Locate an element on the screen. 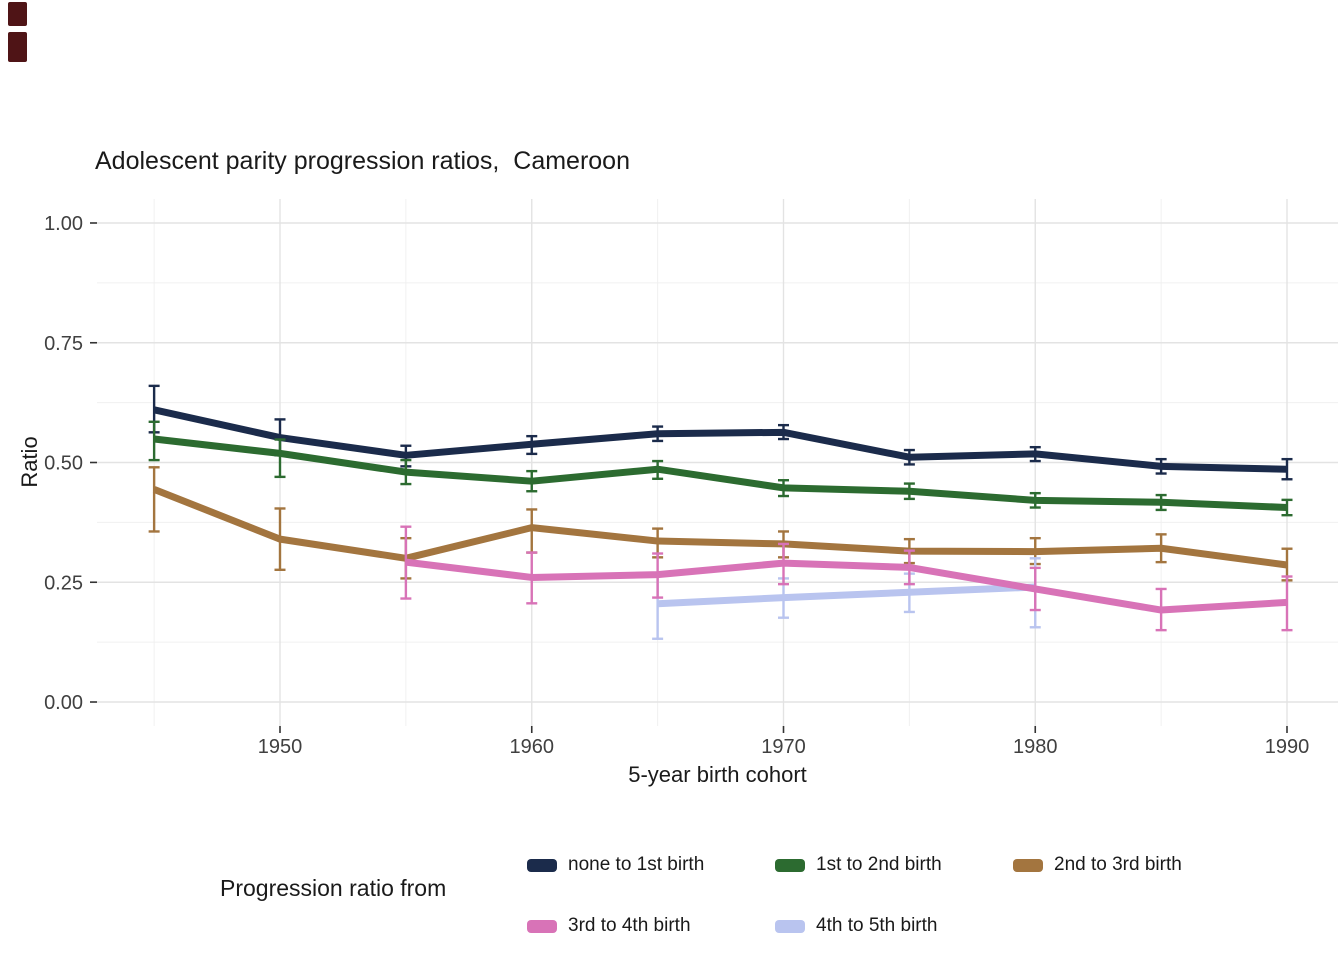  series-1st-to-2nd-birth is located at coordinates (720, 468).